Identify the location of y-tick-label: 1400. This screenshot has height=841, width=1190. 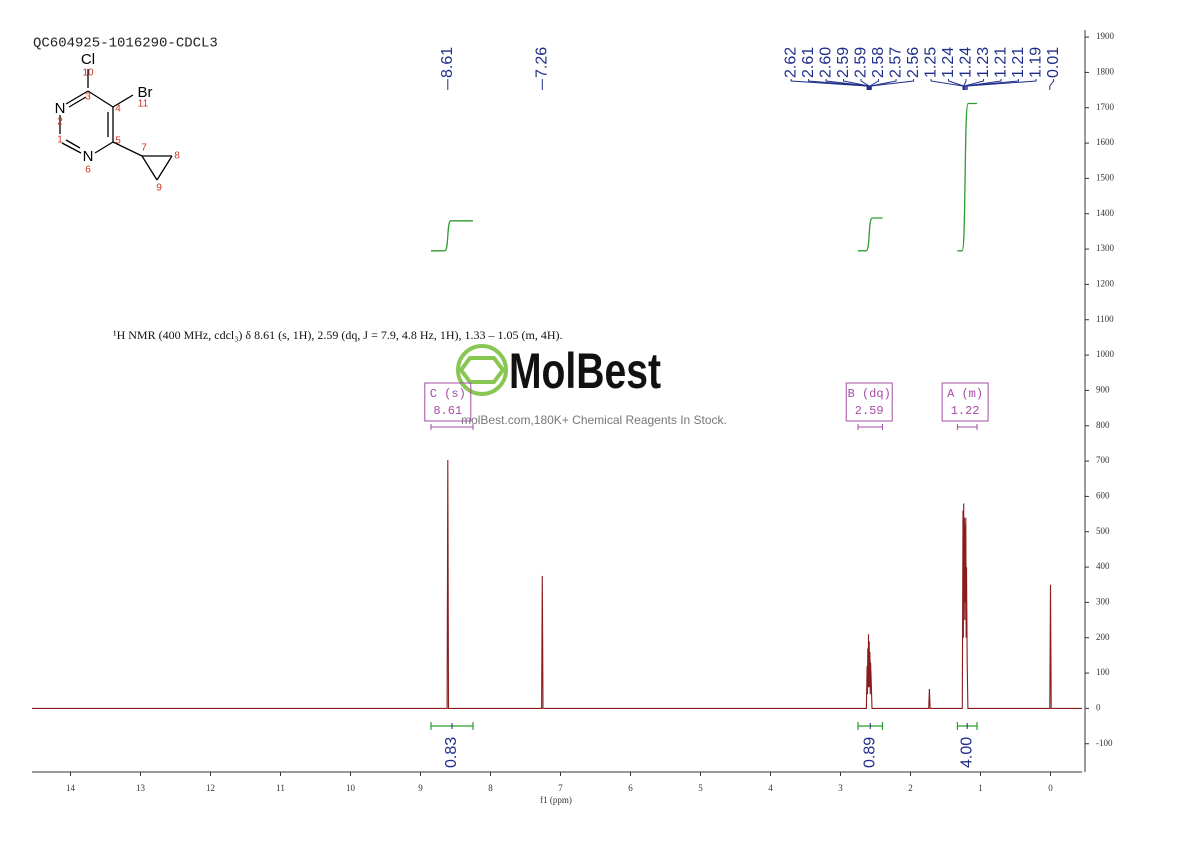
(1105, 213).